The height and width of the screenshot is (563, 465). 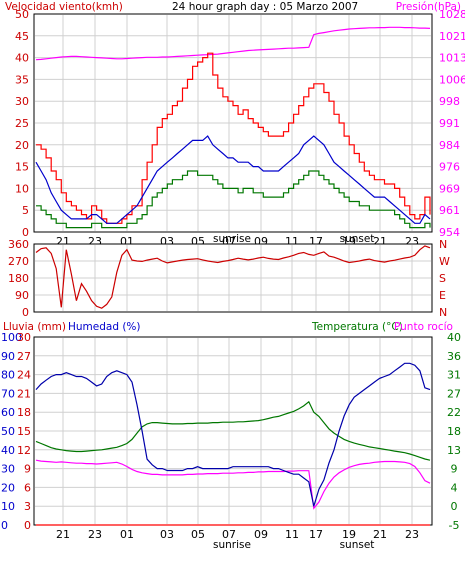 What do you see at coordinates (8, 375) in the screenshot?
I see `humidity-tick-label: 80` at bounding box center [8, 375].